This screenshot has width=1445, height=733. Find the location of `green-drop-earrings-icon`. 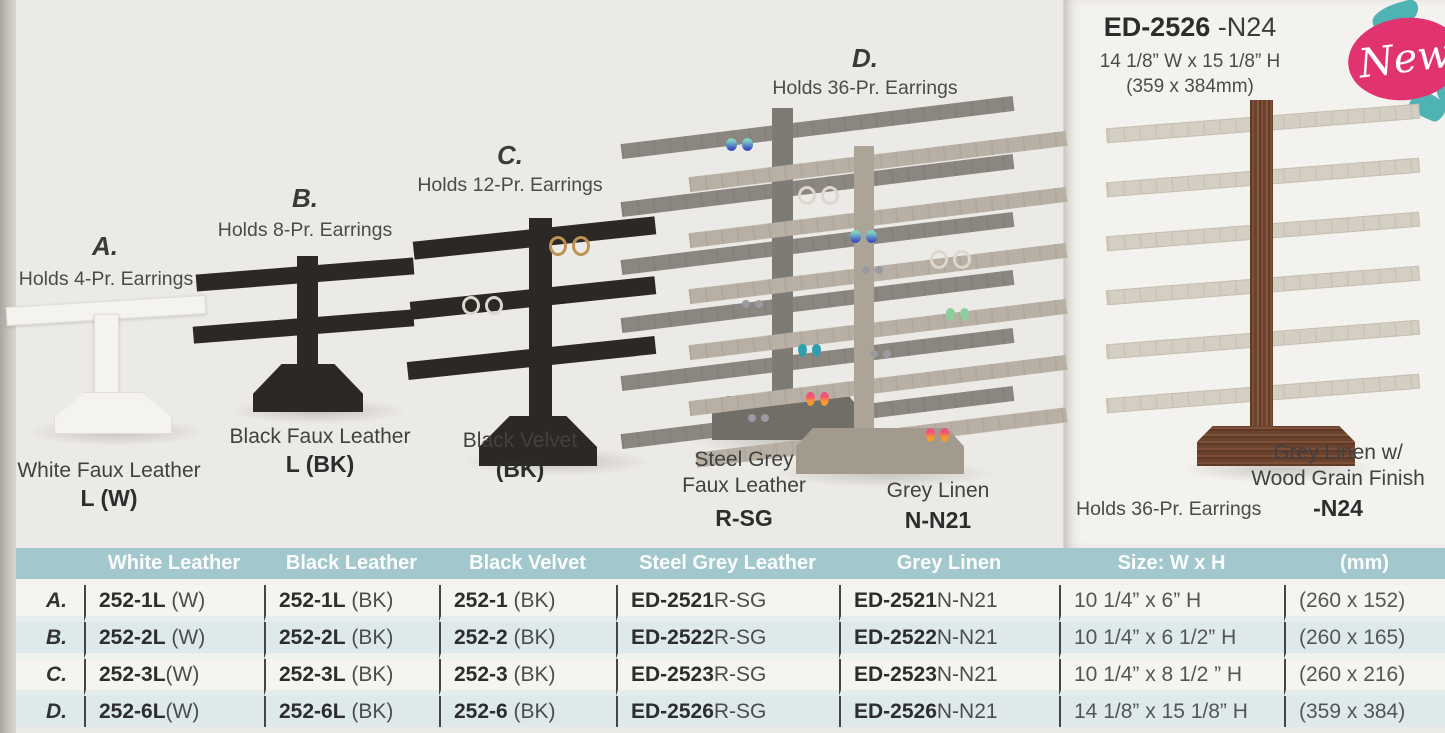

green-drop-earrings-icon is located at coordinates (957, 314).